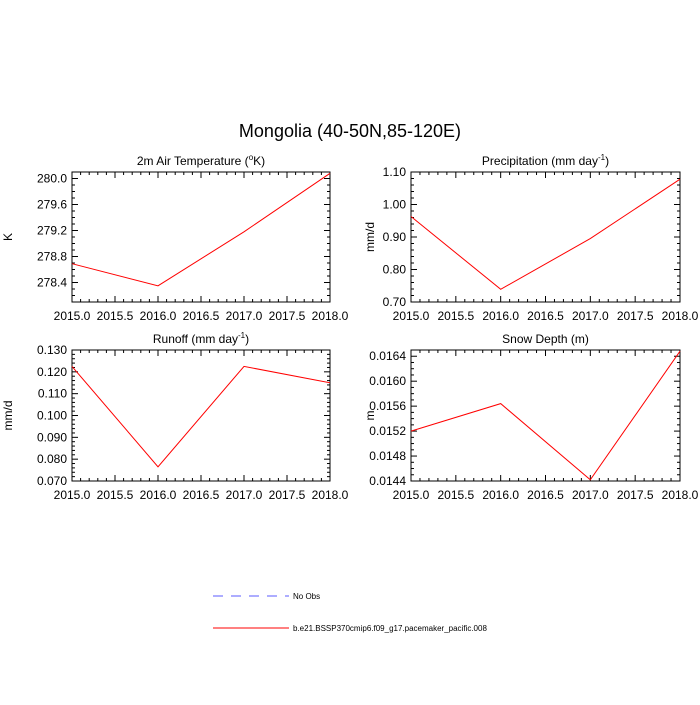  I want to click on y-tick-label: 279.6, so click(52, 205).